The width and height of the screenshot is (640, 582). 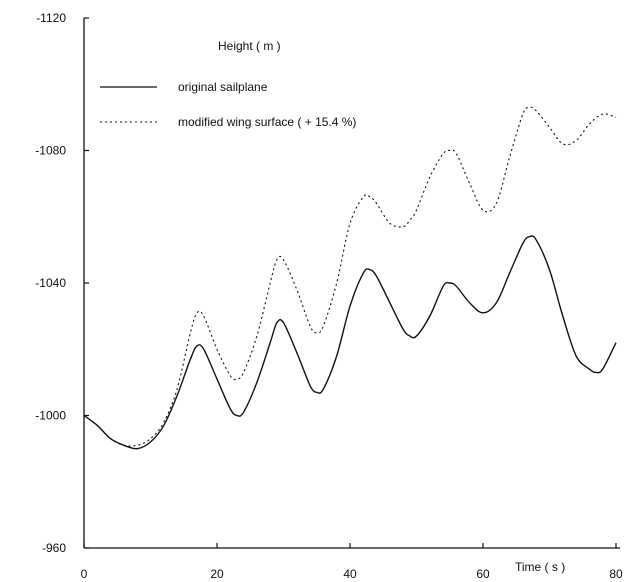 I want to click on x-tick-label: 40, so click(x=350, y=574).